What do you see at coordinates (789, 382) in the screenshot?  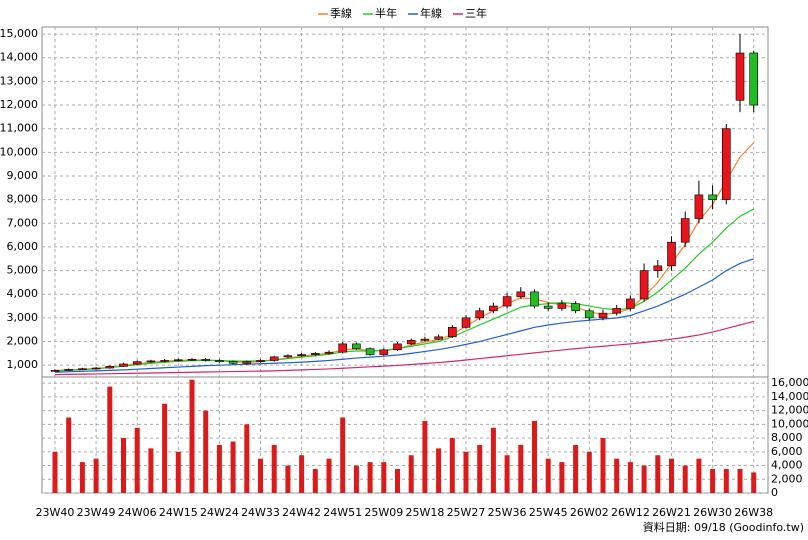 I see `y2-tick-label: 16,000` at bounding box center [789, 382].